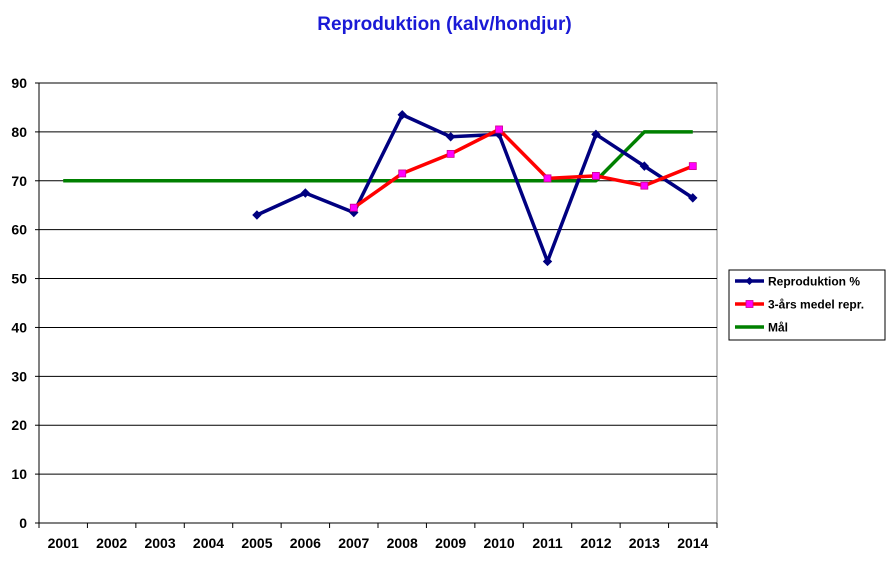  What do you see at coordinates (19, 474) in the screenshot?
I see `y-tick-label: 10` at bounding box center [19, 474].